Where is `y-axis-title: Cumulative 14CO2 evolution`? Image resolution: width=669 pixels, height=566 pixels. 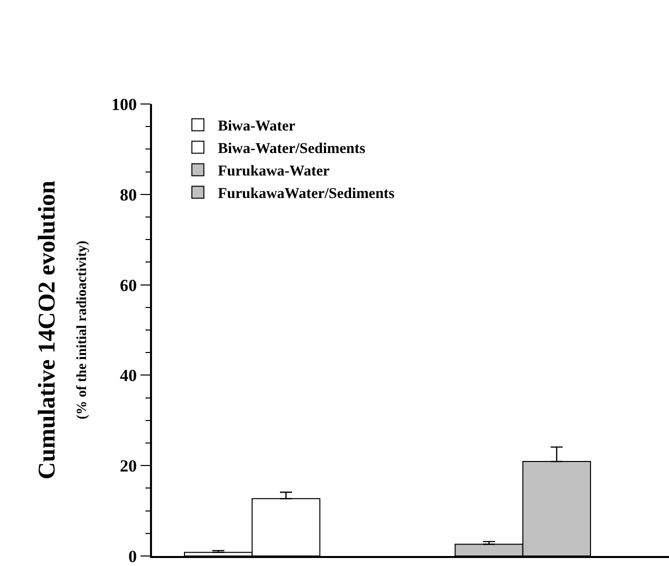
y-axis-title: Cumulative 14CO2 evolution is located at coordinates (47, 330).